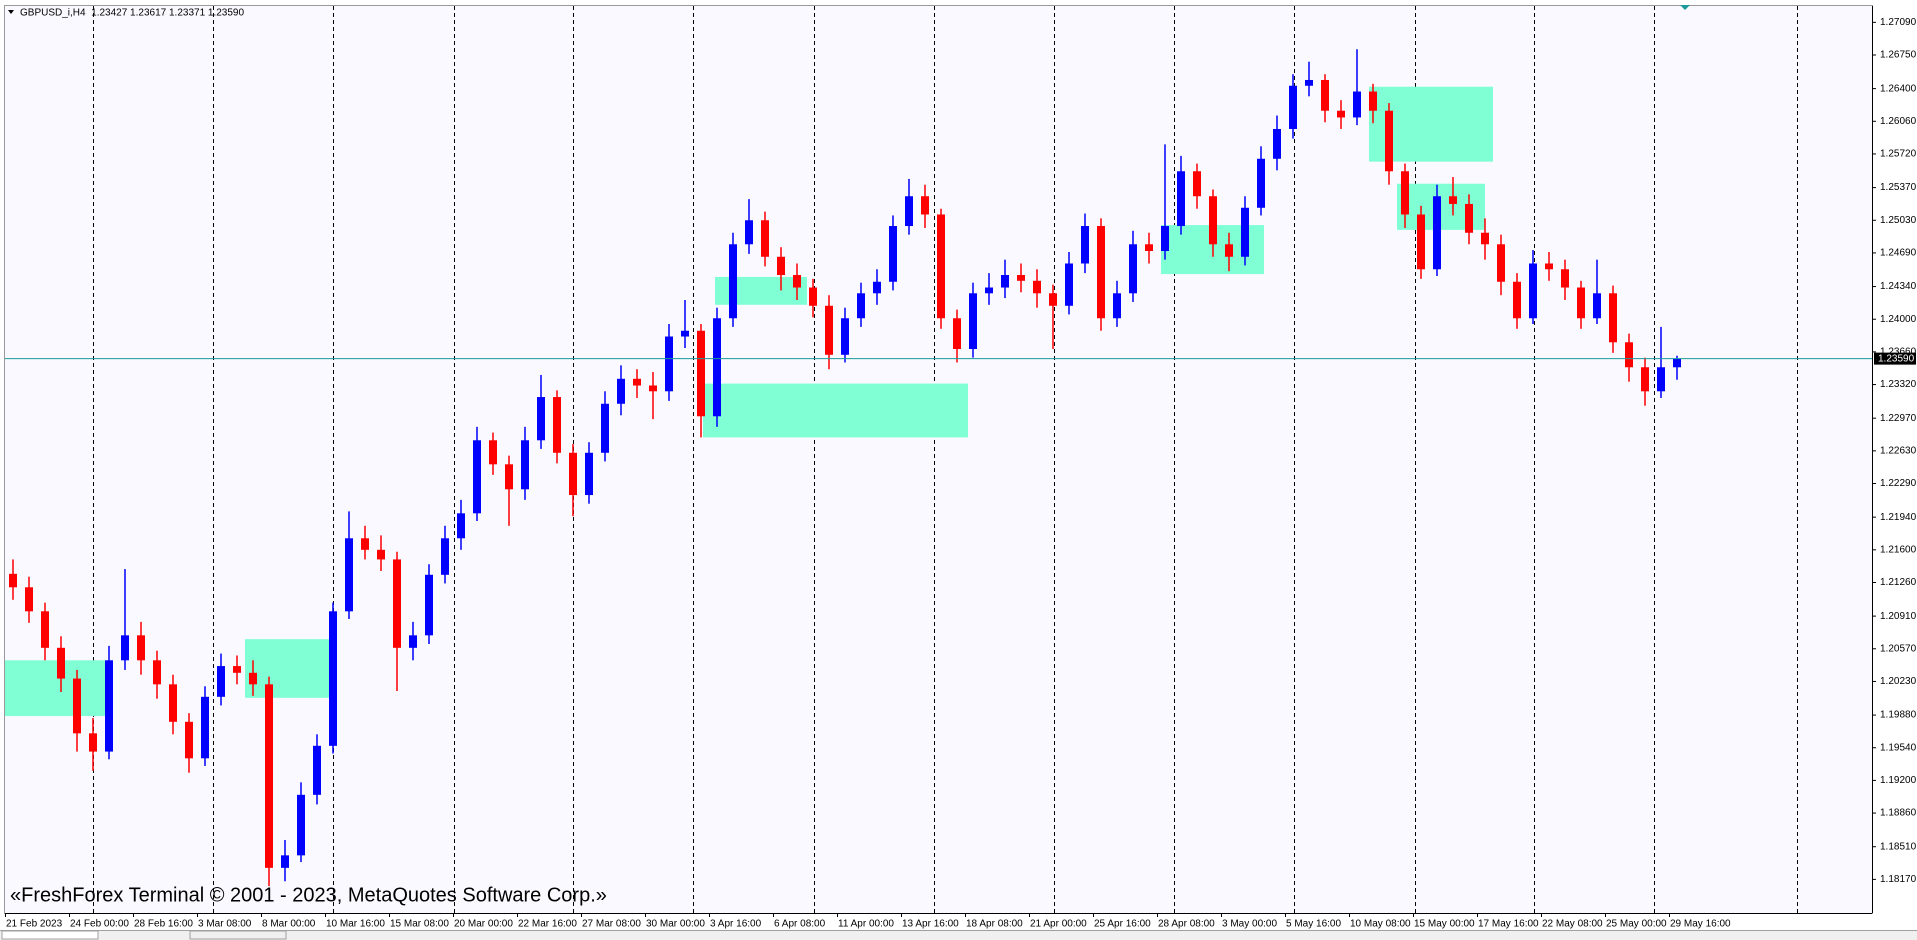 The image size is (1917, 940). Describe the element at coordinates (958, 935) in the screenshot. I see `tab-strip` at that location.